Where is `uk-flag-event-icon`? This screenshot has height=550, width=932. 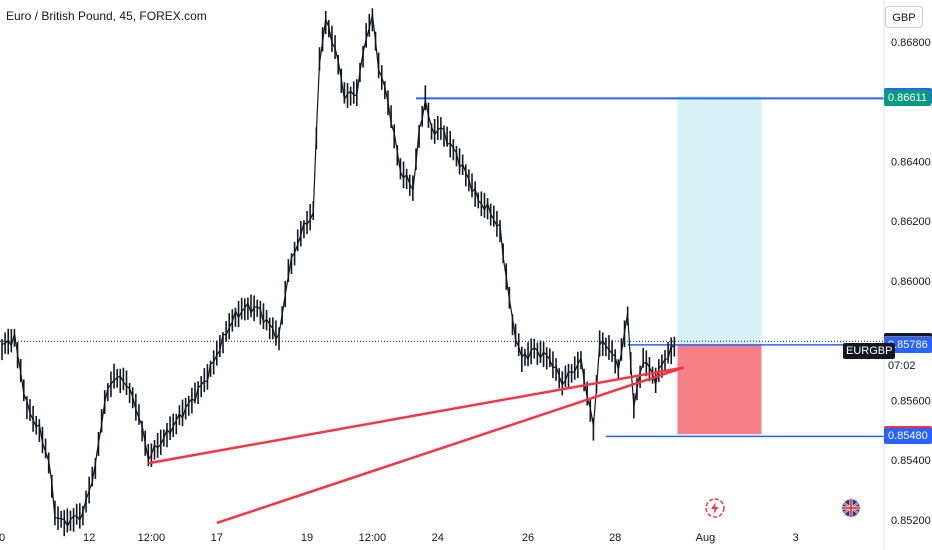 uk-flag-event-icon is located at coordinates (851, 508).